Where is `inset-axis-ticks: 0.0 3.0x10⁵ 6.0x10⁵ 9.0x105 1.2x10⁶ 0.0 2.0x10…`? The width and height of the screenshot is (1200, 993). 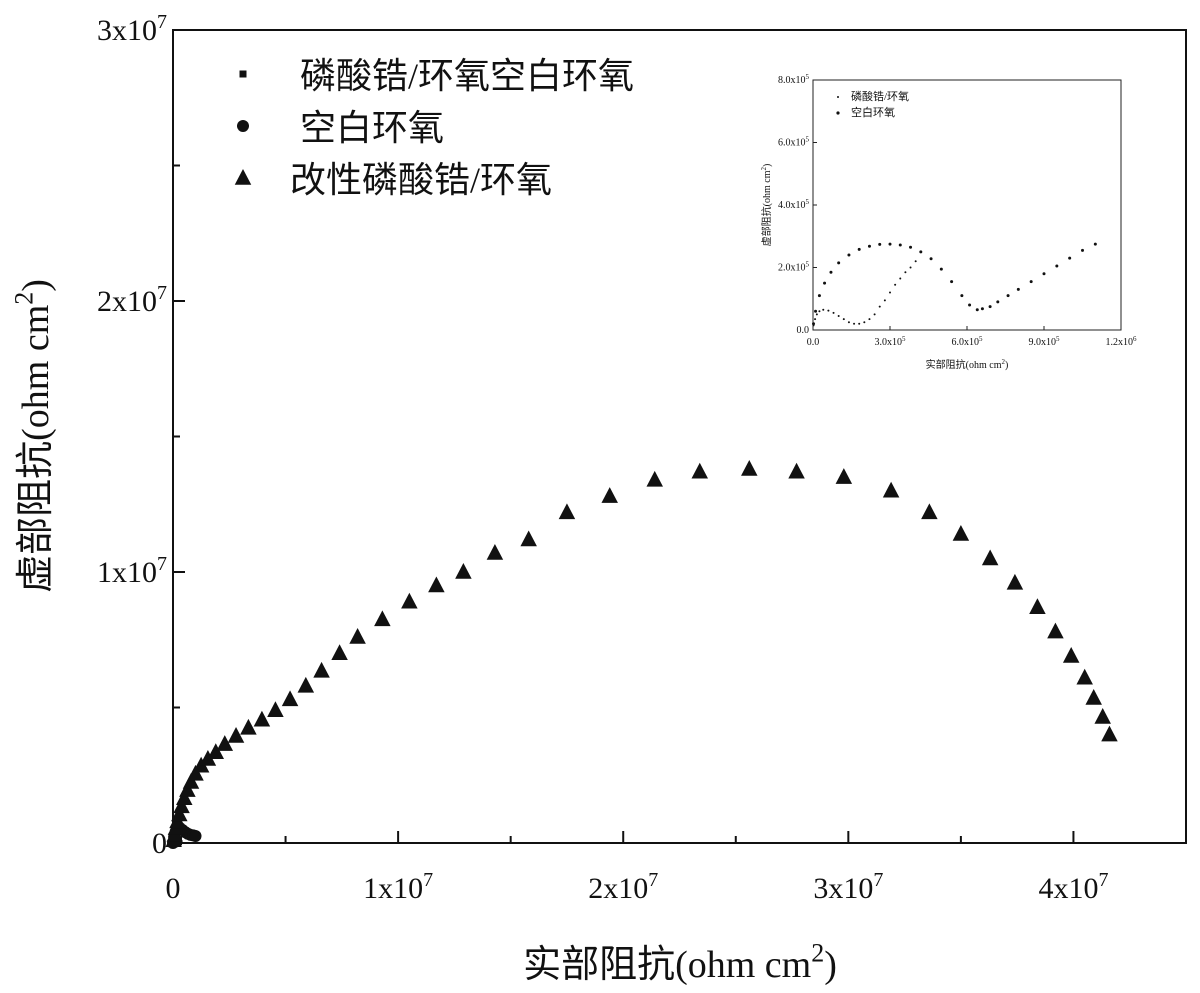 inset-axis-ticks: 0.0 3.0x10⁵ 6.0x10⁵ 9.0x105 1.2x10⁶ 0.0 2.0x10… is located at coordinates (957, 210).